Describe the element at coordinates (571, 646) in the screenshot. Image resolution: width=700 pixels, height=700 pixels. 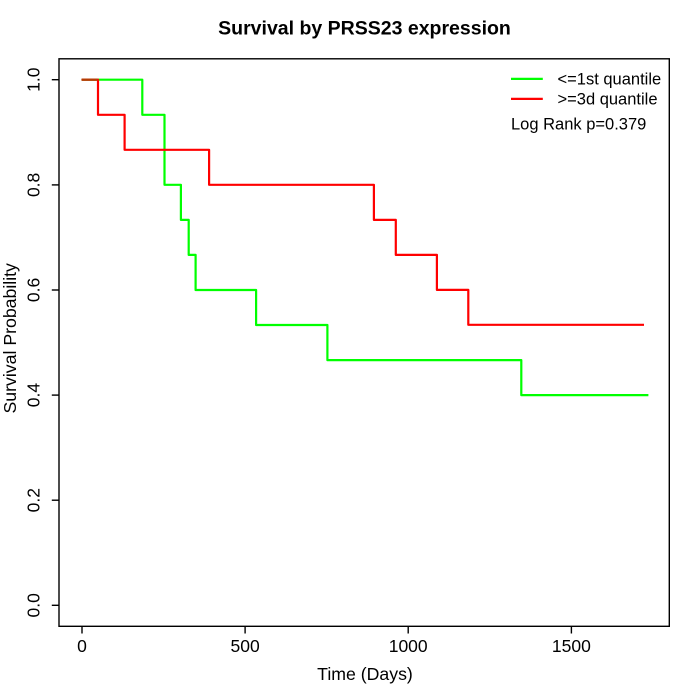
I see `svg-text: 1500` at that location.